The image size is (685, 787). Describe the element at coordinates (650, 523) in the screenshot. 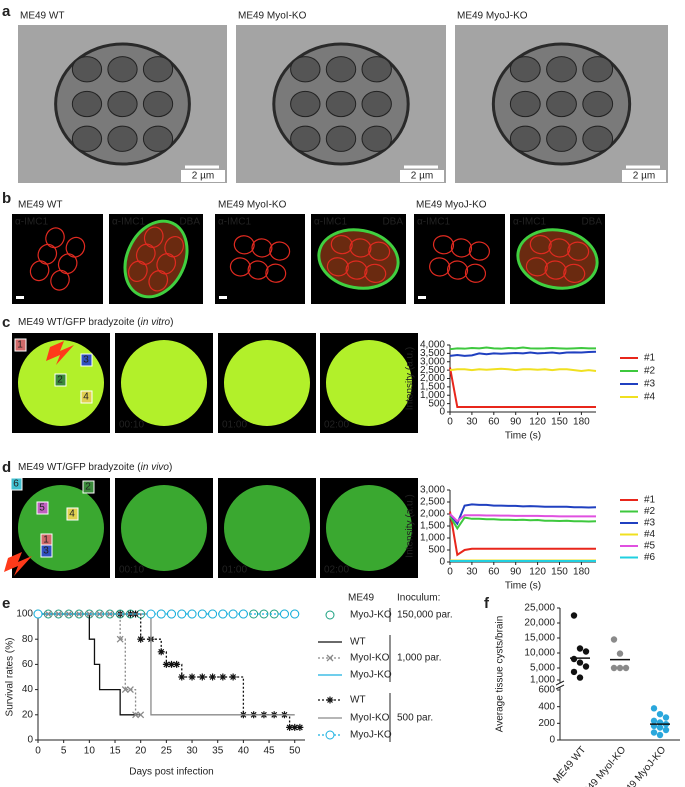

I see `legend-label: #3` at that location.